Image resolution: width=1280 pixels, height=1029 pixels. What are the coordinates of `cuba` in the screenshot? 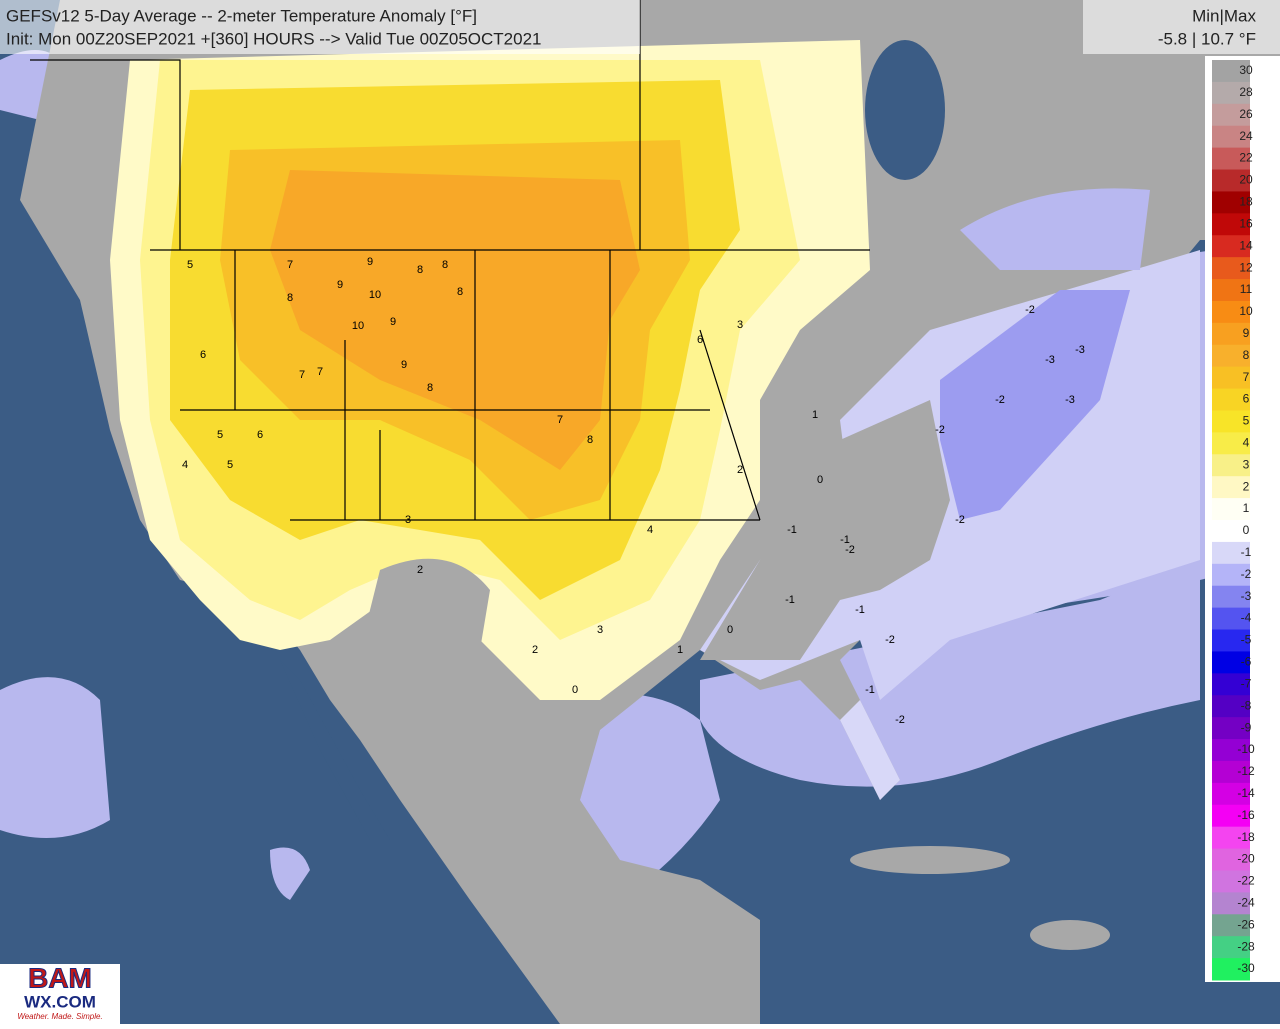 It's located at (930, 860).